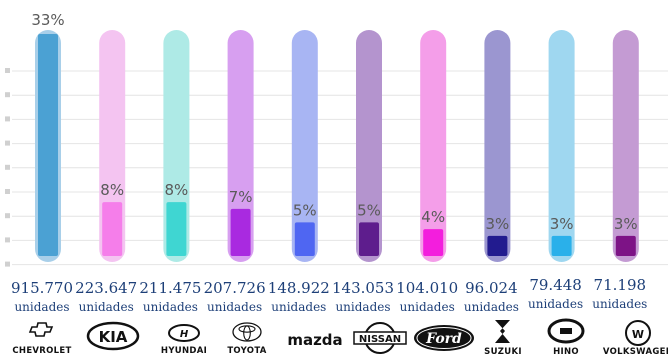 This screenshot has width=668, height=356. Describe the element at coordinates (106, 172) in the screenshot. I see `bar-group-1: 8% 223.647 unidades` at that location.